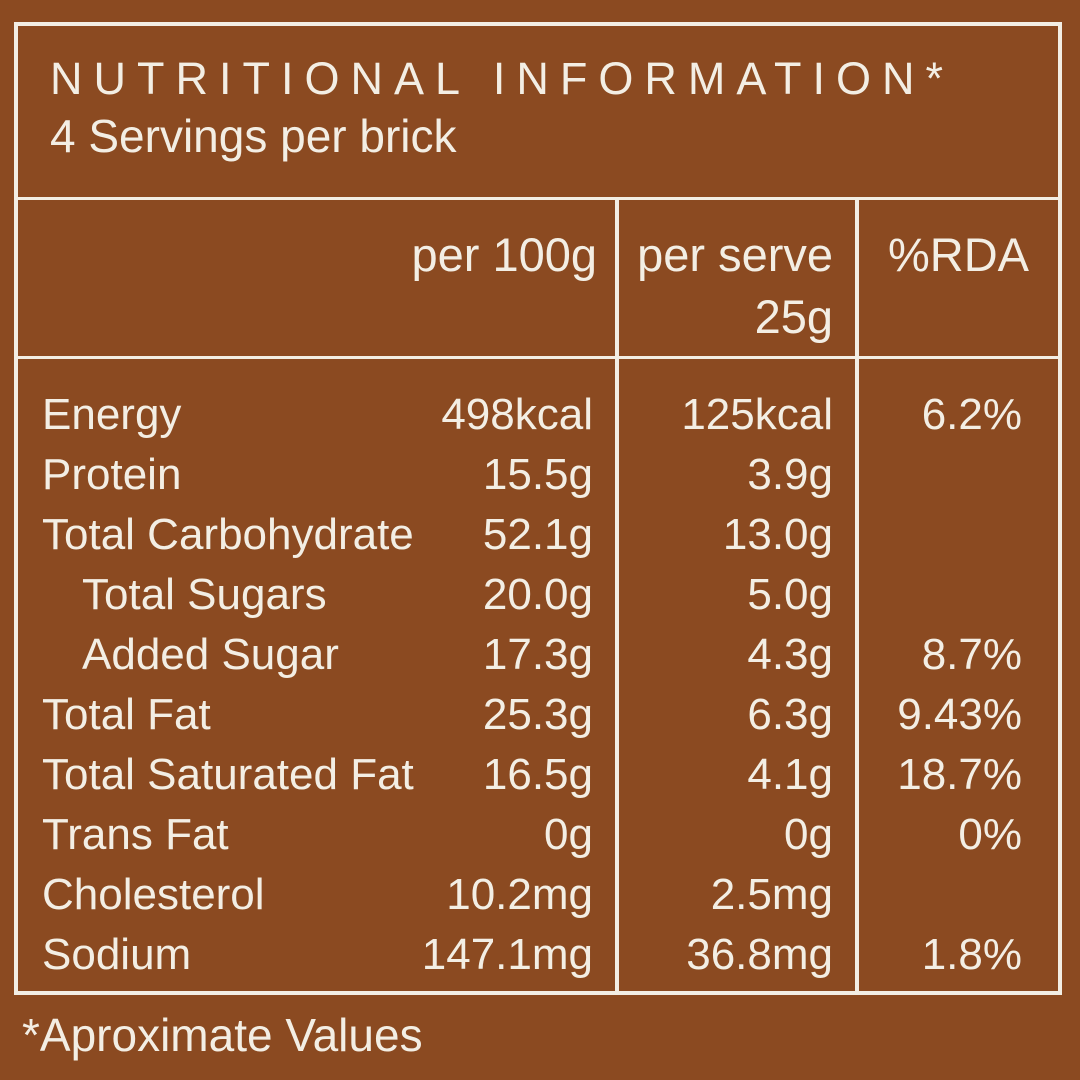  I want to click on per-serve-value: 4.3g, so click(790, 654).